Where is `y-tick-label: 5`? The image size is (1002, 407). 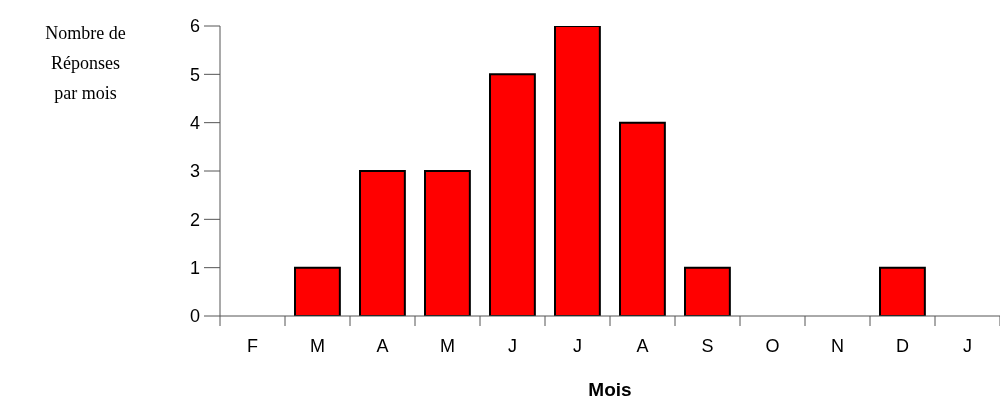
y-tick-label: 5 is located at coordinates (194, 74).